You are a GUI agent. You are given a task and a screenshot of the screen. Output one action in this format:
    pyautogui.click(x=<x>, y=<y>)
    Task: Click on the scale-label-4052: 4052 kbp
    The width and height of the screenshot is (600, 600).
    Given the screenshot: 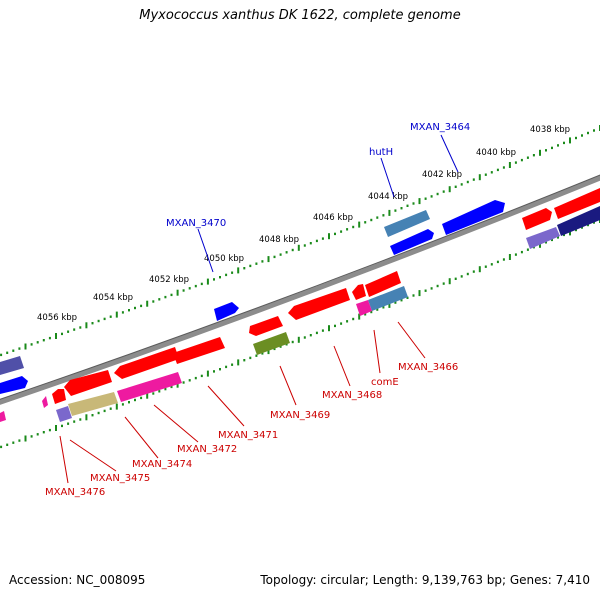 What is the action you would take?
    pyautogui.click(x=169, y=280)
    